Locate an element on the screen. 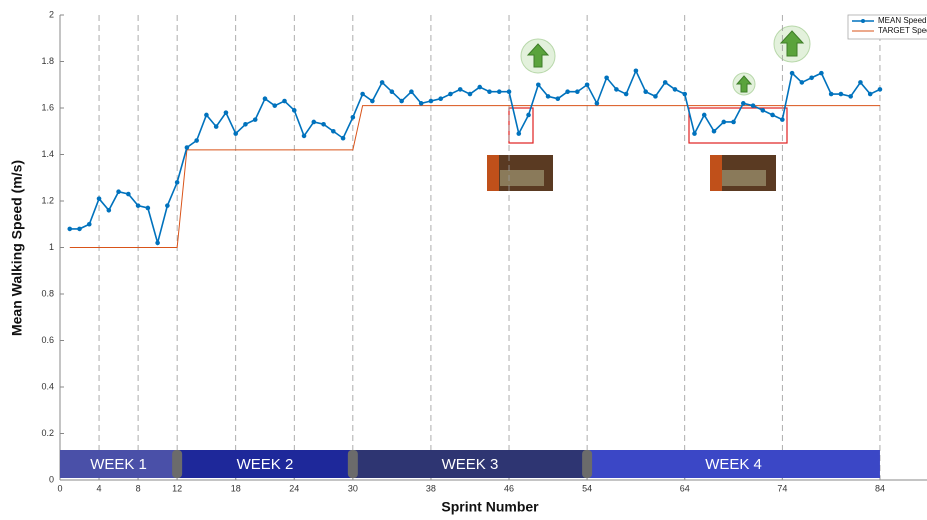 The width and height of the screenshot is (927, 520). x-tick-label: 4 is located at coordinates (99, 488).